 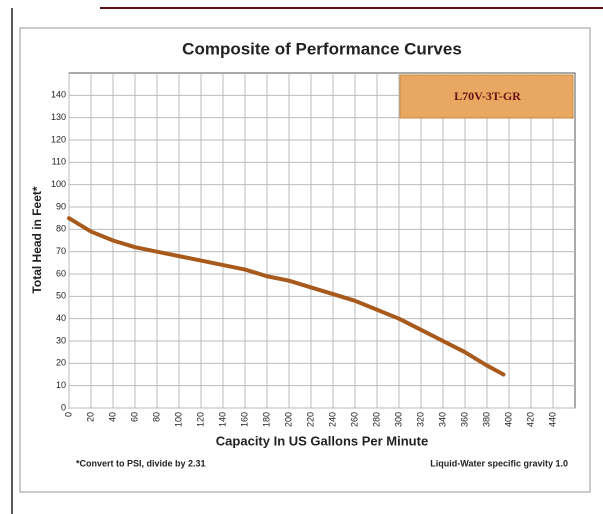 I want to click on x-tick-label: 20, so click(x=90, y=417).